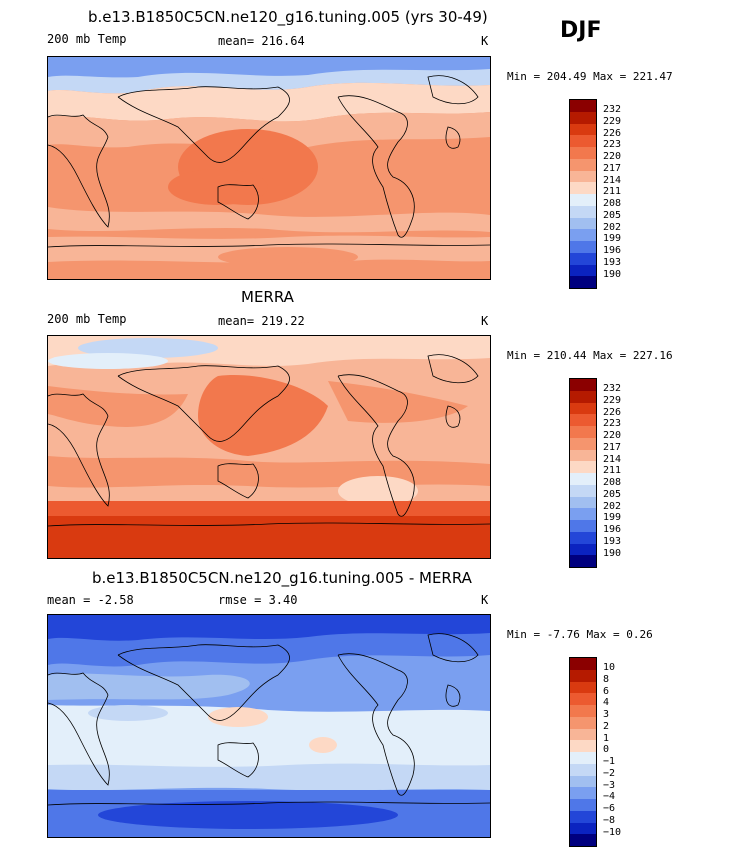 This screenshot has height=847, width=733. Describe the element at coordinates (485, 600) in the screenshot. I see `panel-3-unit-label: K` at that location.